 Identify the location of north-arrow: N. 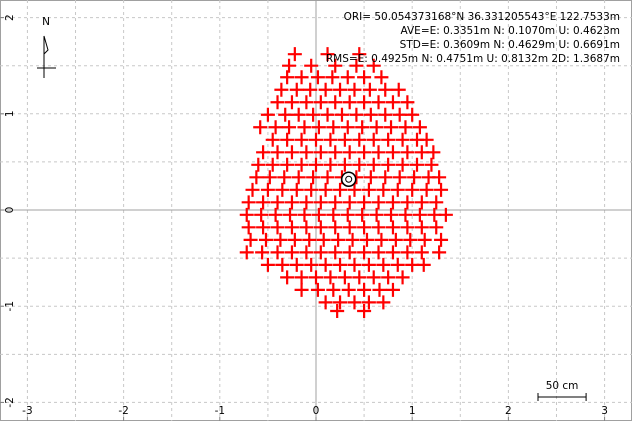
(46, 47).